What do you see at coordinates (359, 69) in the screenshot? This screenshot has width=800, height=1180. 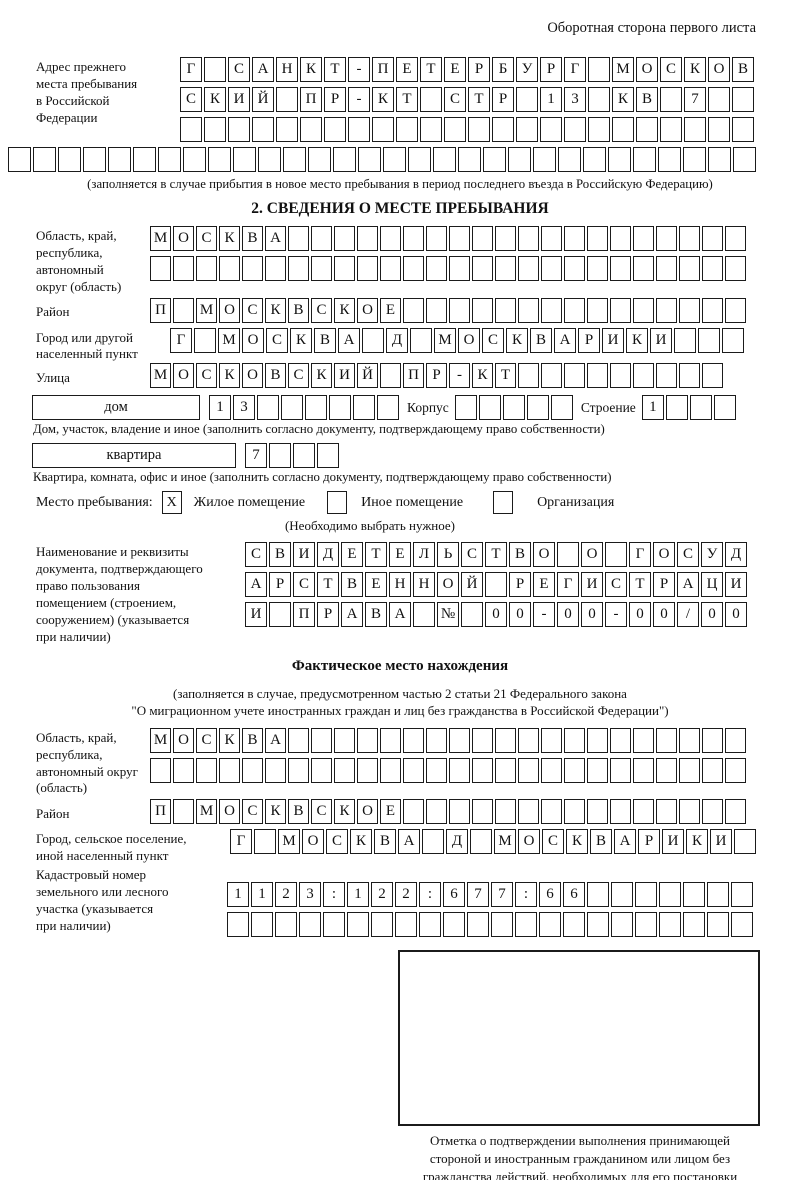 I see `char-cell: -` at bounding box center [359, 69].